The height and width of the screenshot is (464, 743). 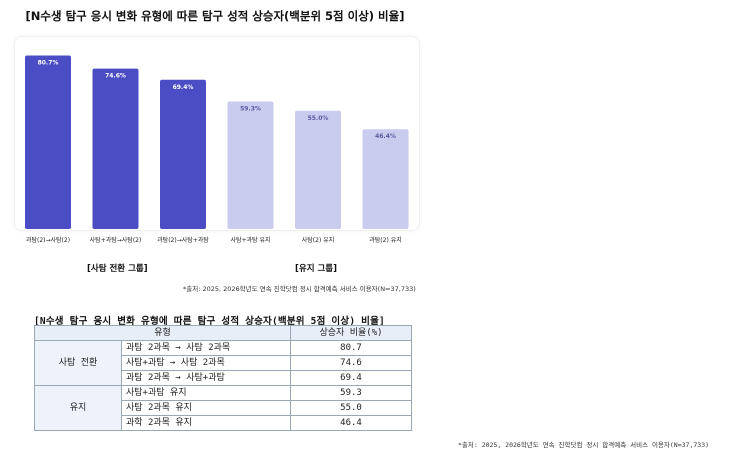 I want to click on category-label: 사탐+과탐 유지, so click(x=250, y=240).